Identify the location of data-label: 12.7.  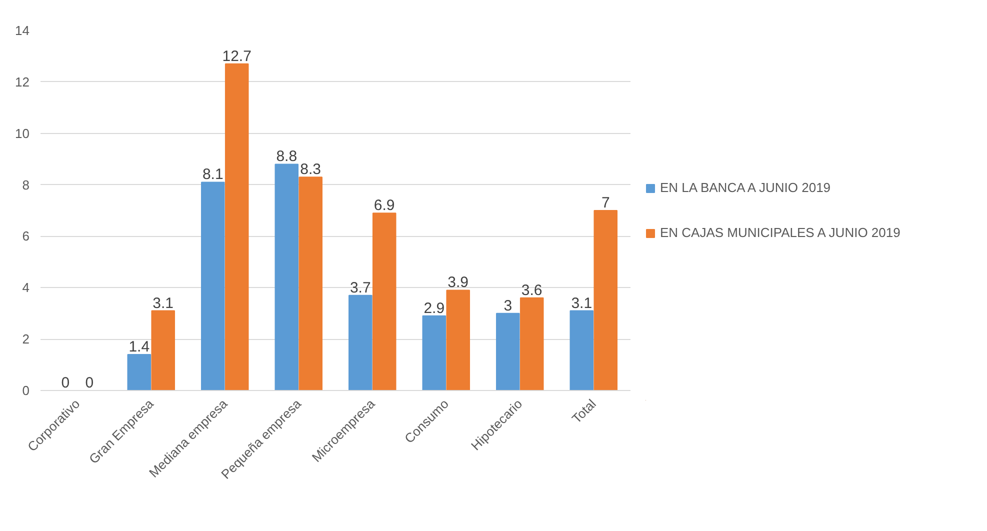
(237, 56).